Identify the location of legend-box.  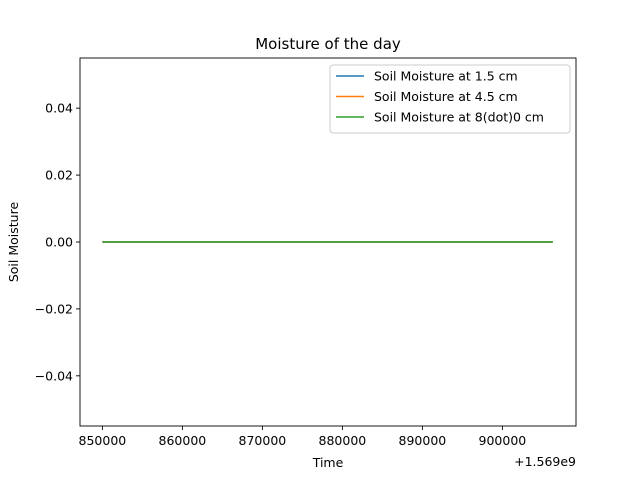
(450, 99).